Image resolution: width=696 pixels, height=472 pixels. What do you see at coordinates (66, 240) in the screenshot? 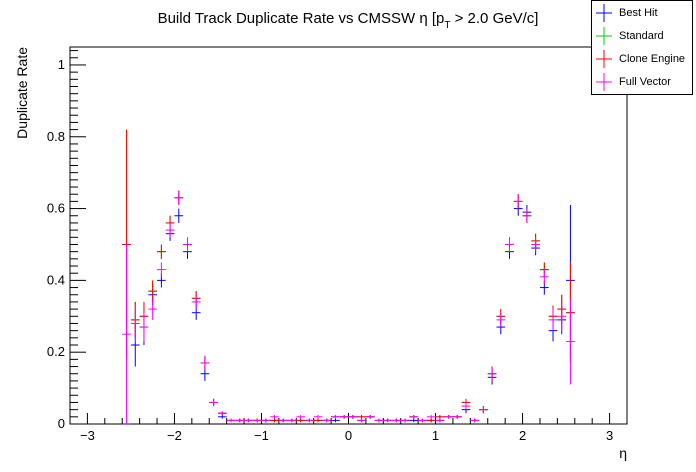
I see `y-axis: 0 0.2 0.4 0.6 0.8 1` at bounding box center [66, 240].